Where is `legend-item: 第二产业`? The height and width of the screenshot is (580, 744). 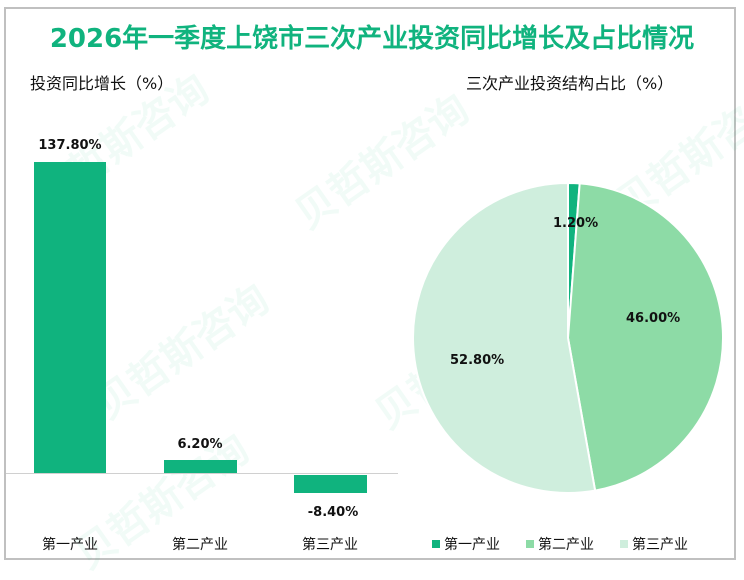
legend-item: 第二产业 is located at coordinates (560, 544).